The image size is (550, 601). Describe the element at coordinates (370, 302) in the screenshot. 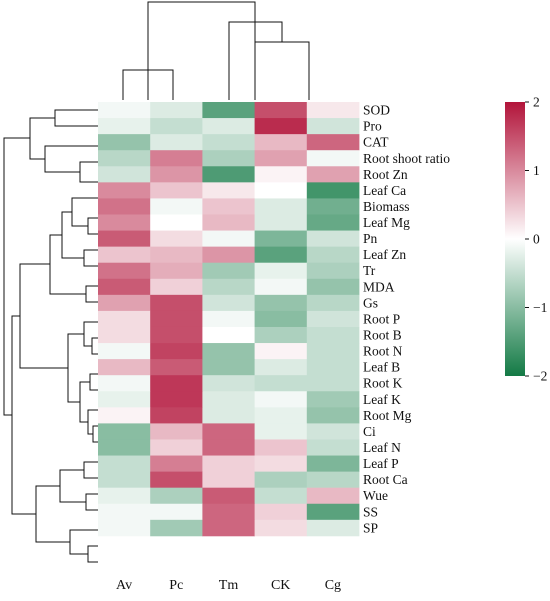

I see `row-label-gs: Gs` at that location.